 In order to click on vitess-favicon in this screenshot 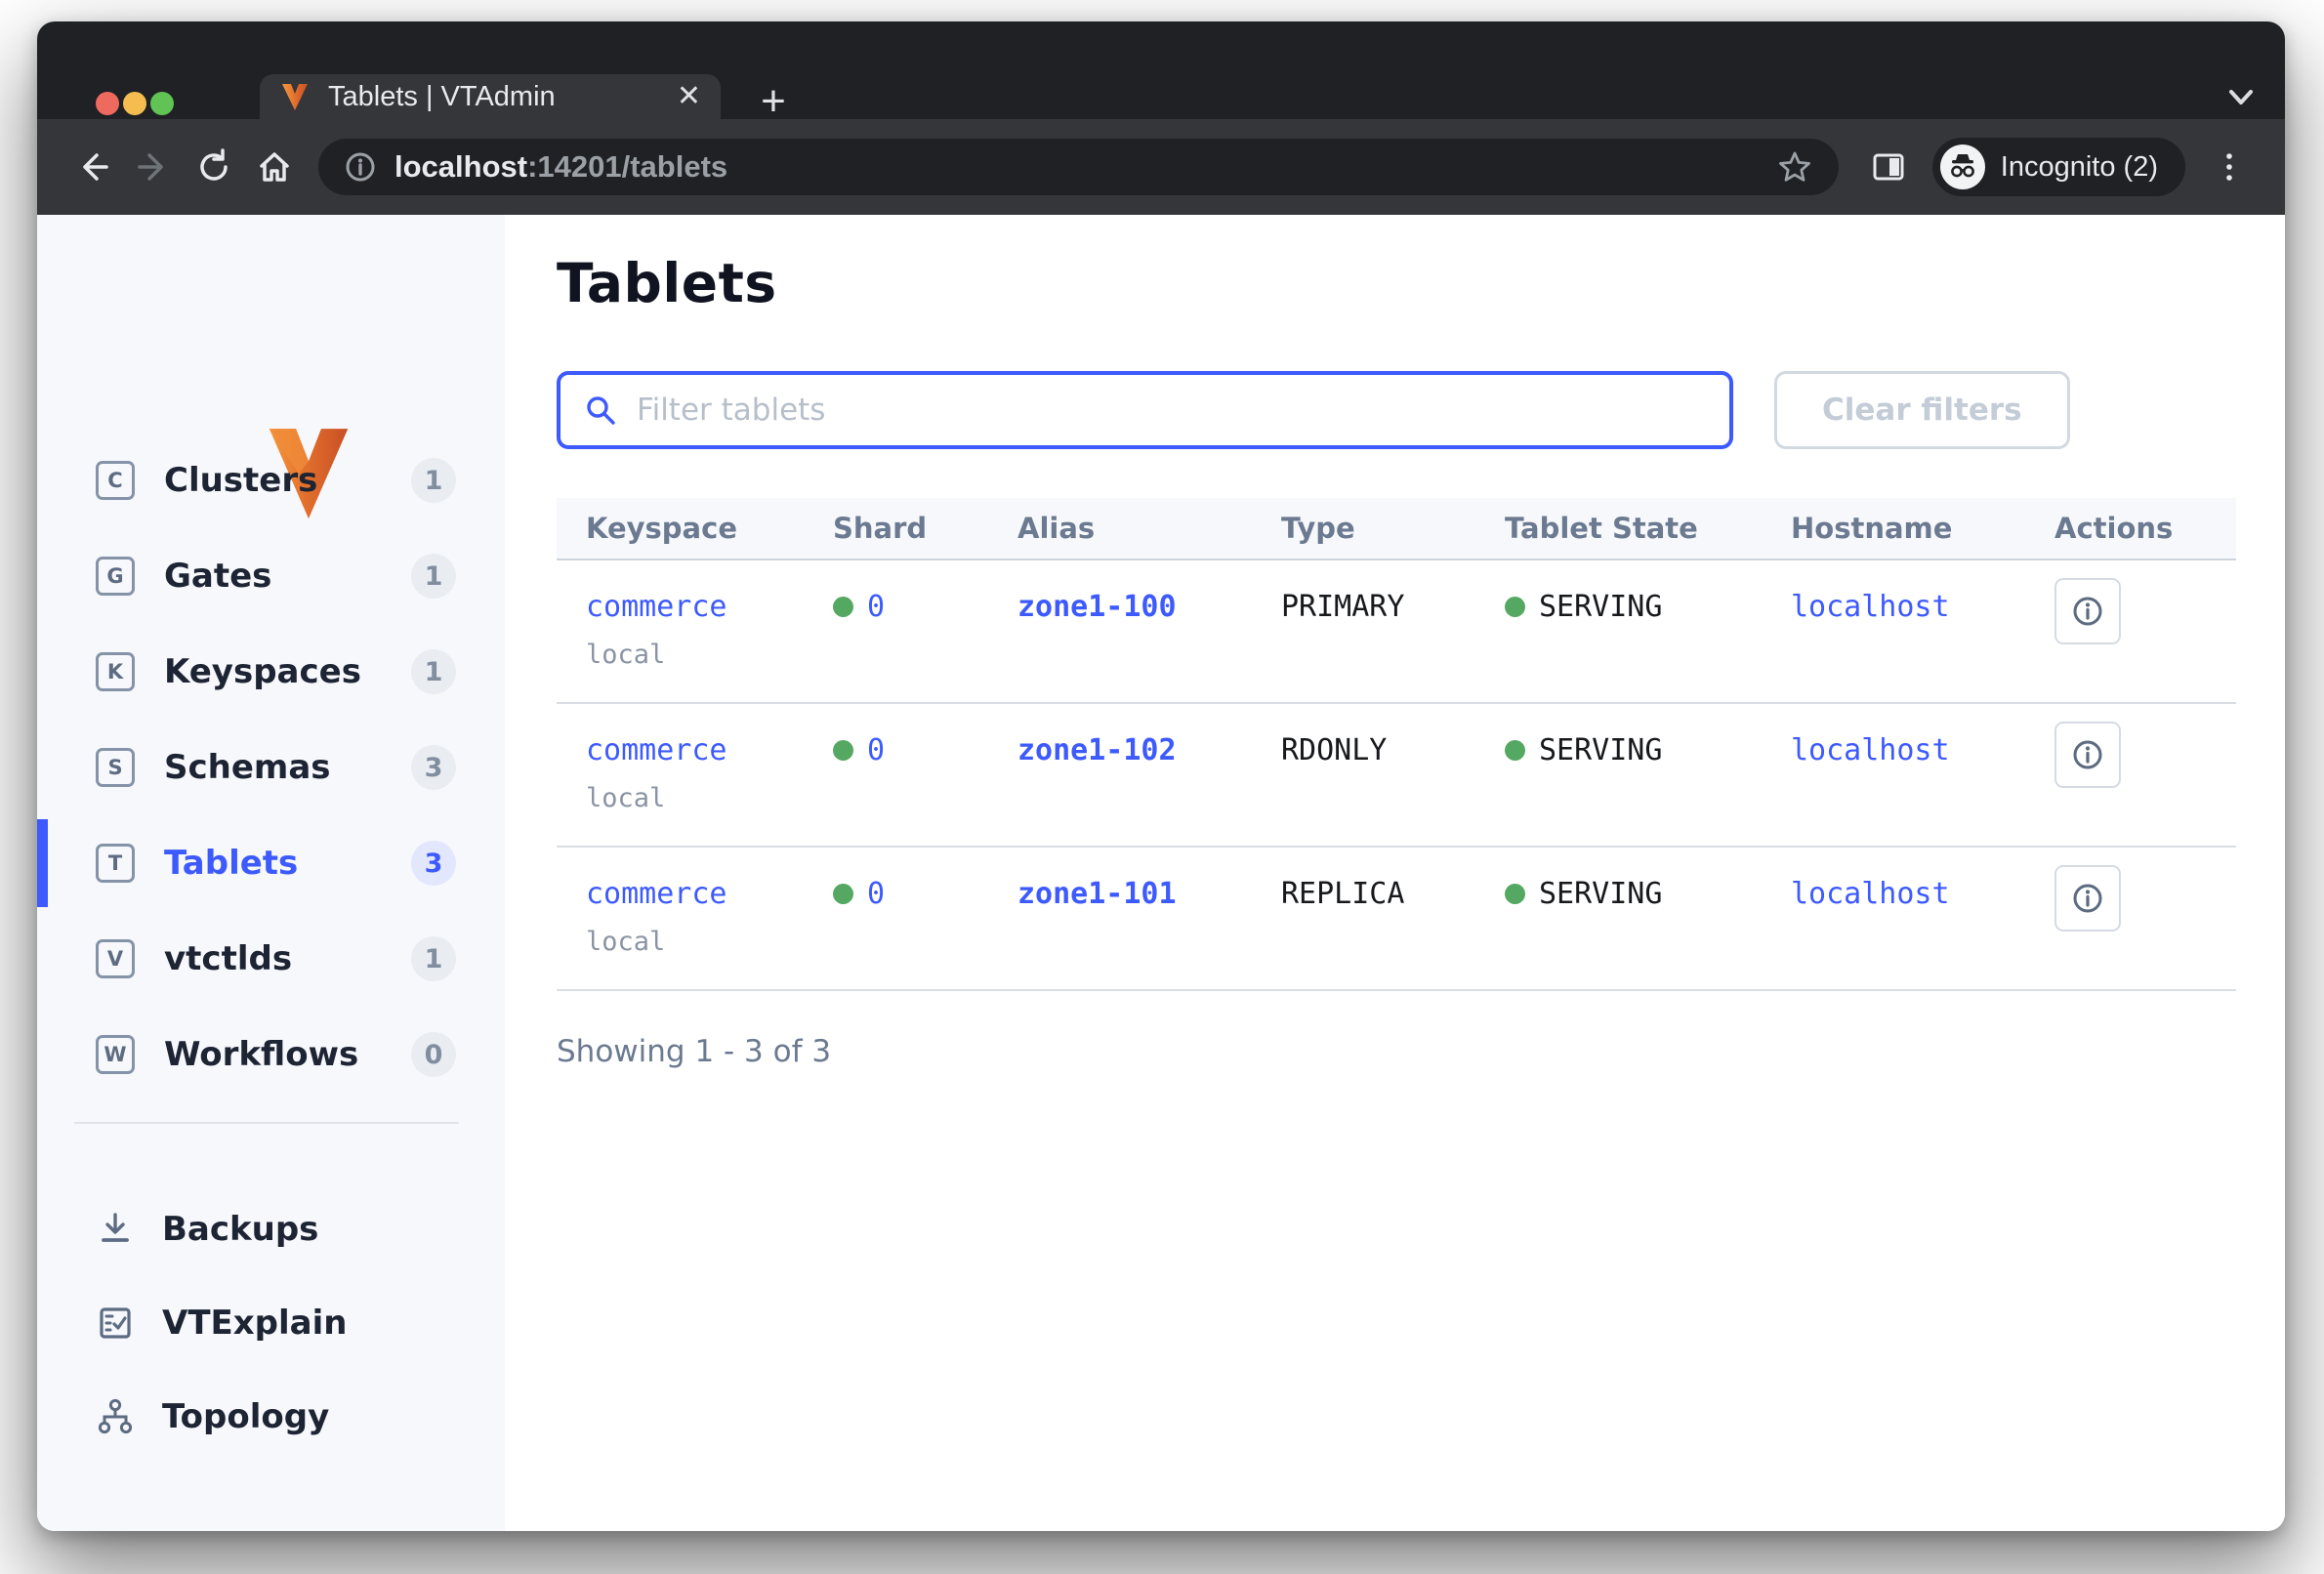, I will do `click(295, 97)`.